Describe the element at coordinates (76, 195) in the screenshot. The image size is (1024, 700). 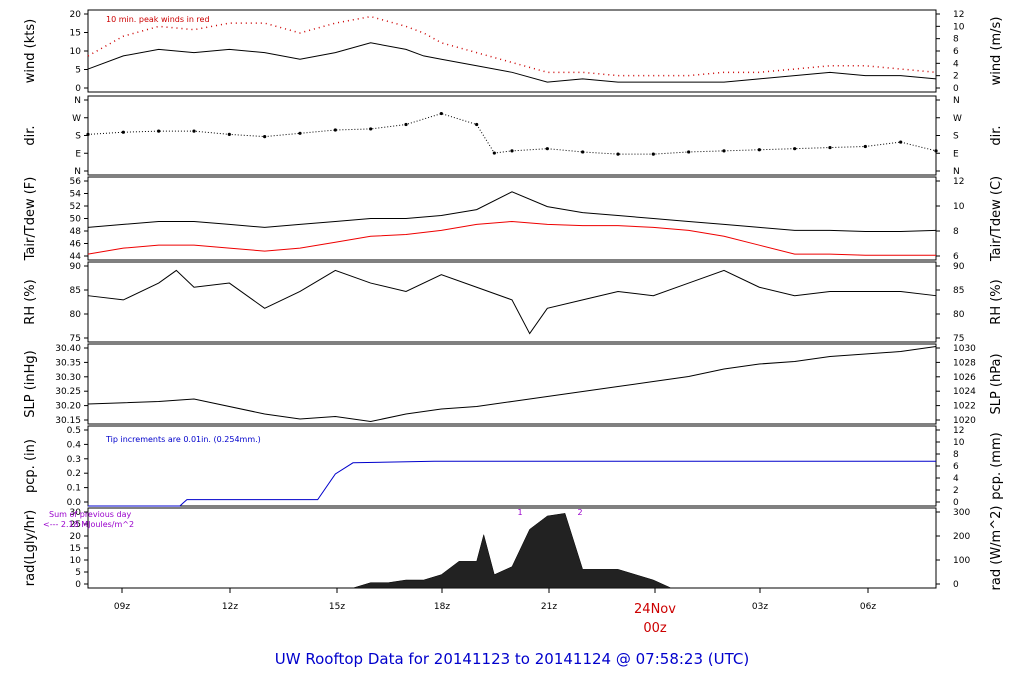
I see `left-tick-label: 54` at that location.